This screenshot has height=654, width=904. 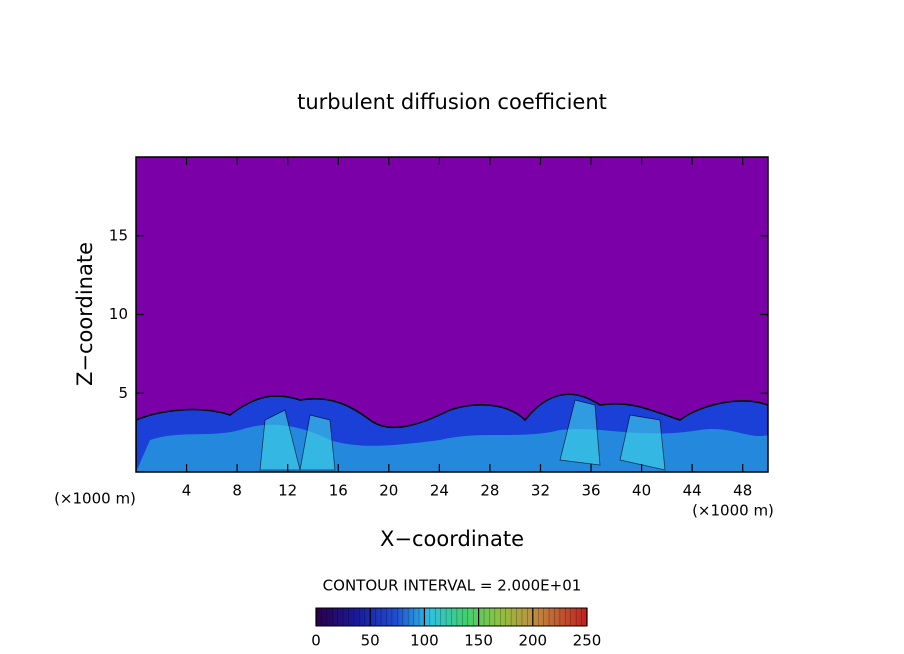 What do you see at coordinates (590, 491) in the screenshot?
I see `x-tick-label: 36` at bounding box center [590, 491].